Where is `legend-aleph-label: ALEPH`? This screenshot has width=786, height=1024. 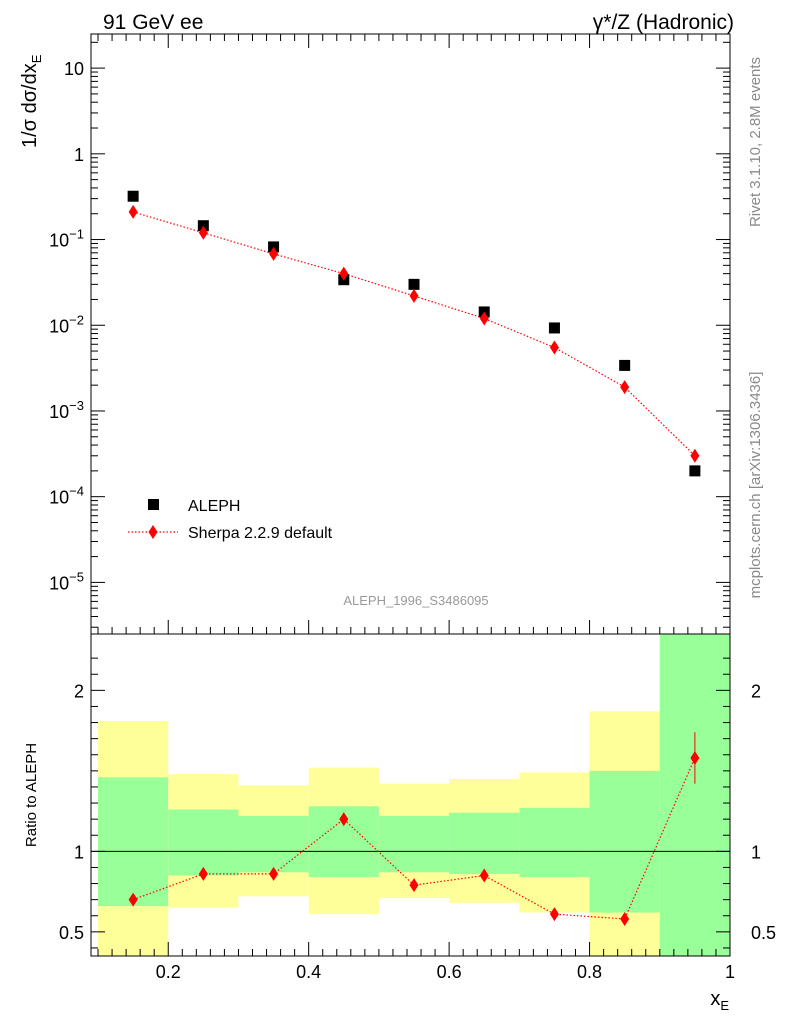 legend-aleph-label: ALEPH is located at coordinates (214, 506).